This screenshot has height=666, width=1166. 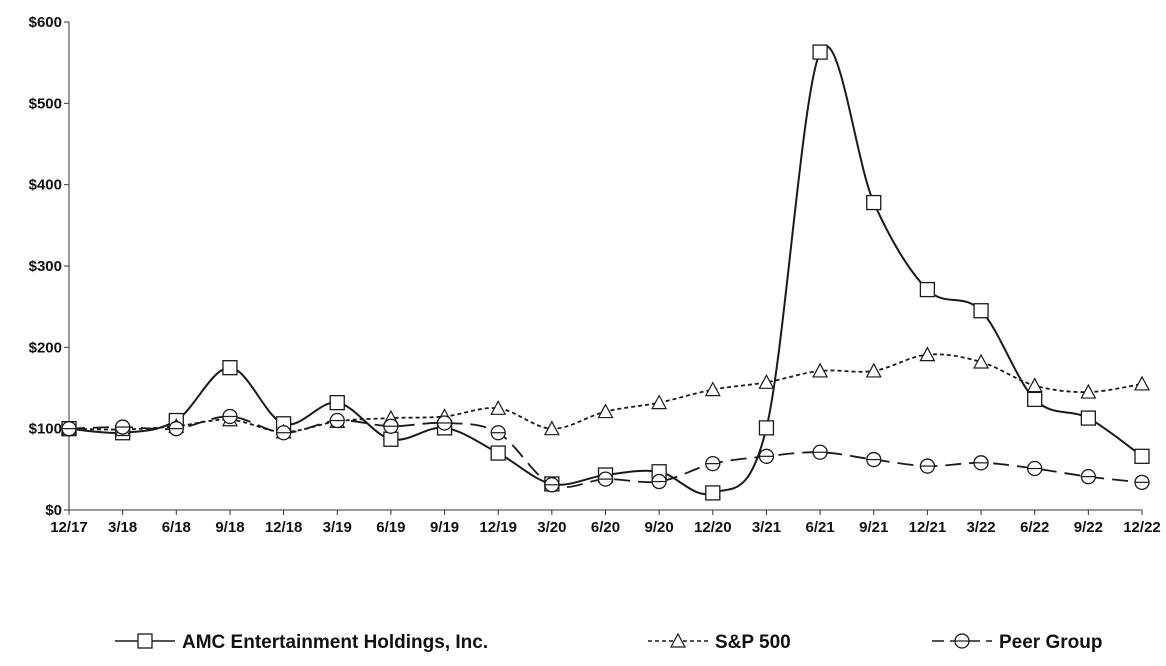 I want to click on x-tick-label: 6/18, so click(x=176, y=527).